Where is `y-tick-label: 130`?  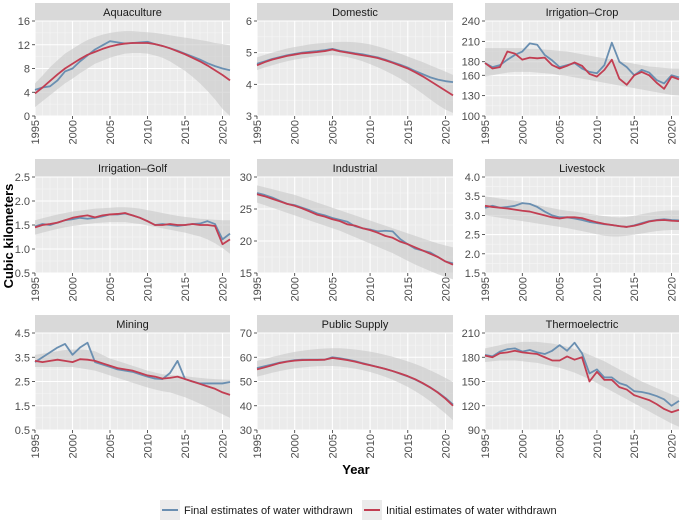 y-tick-label: 130 is located at coordinates (471, 97).